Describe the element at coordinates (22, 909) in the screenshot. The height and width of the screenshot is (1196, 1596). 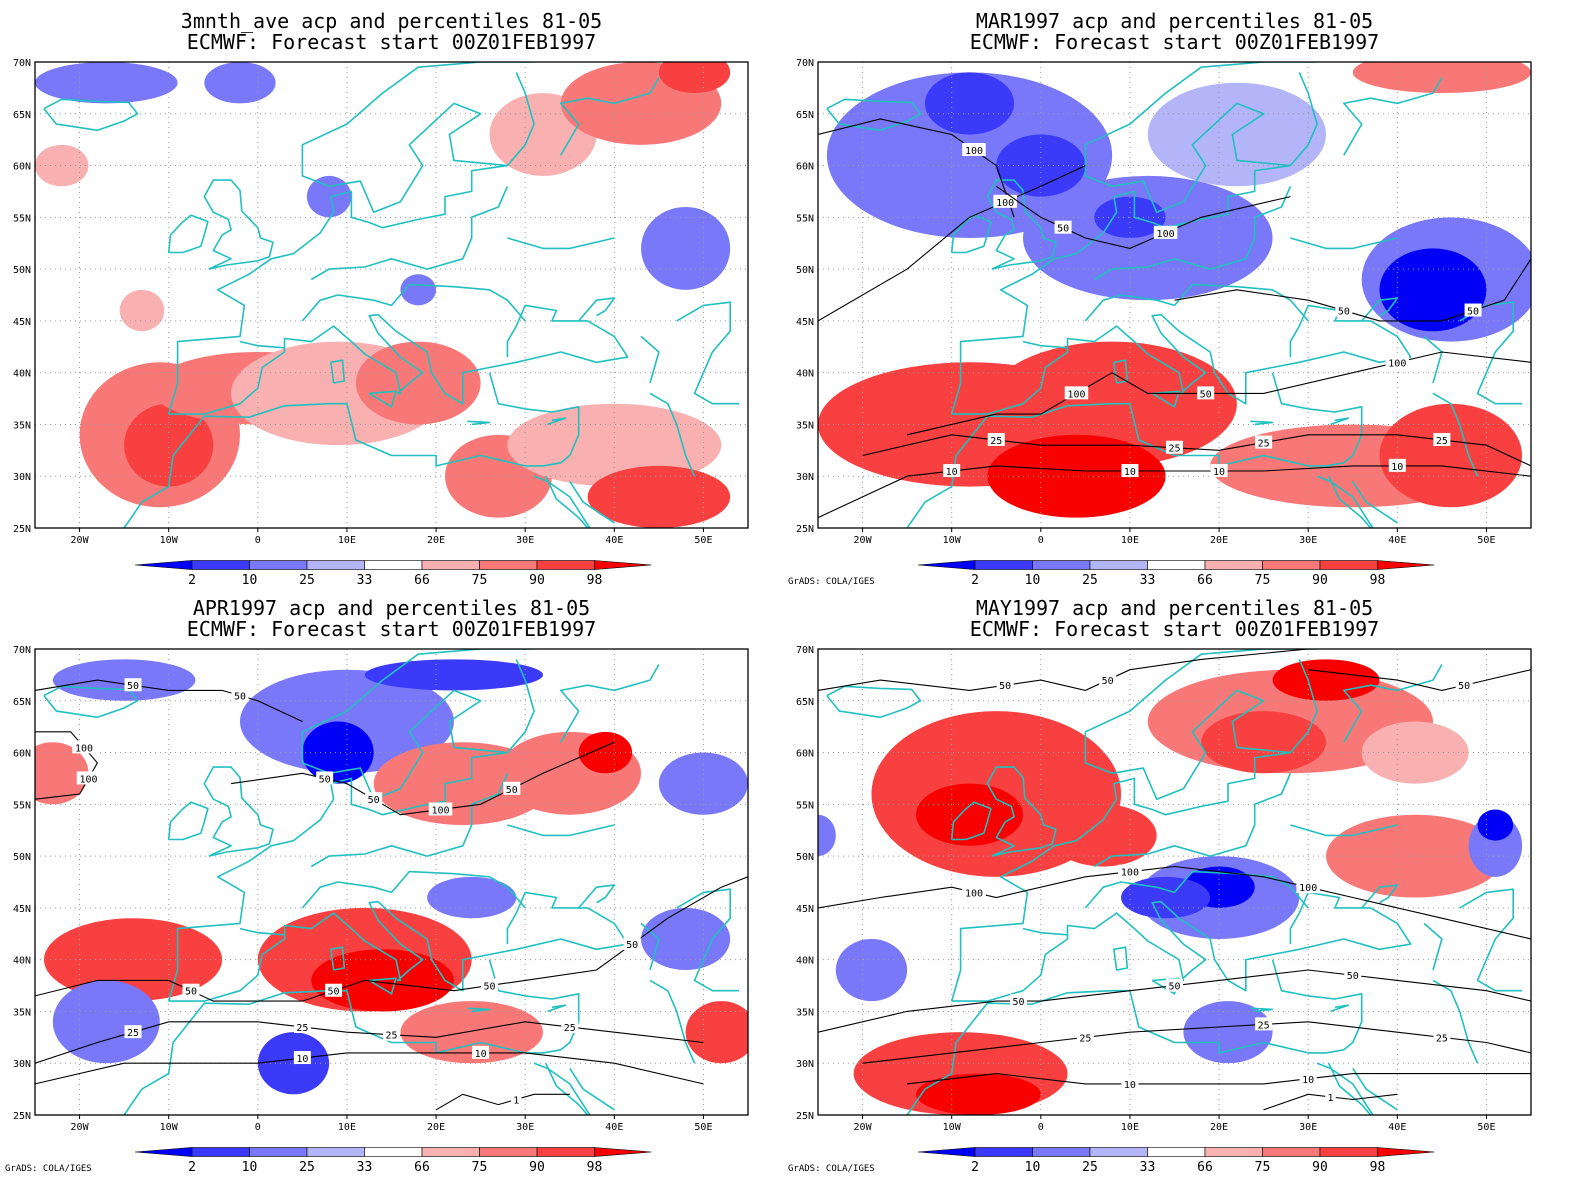
I see `lat-tick-label: 45N` at that location.